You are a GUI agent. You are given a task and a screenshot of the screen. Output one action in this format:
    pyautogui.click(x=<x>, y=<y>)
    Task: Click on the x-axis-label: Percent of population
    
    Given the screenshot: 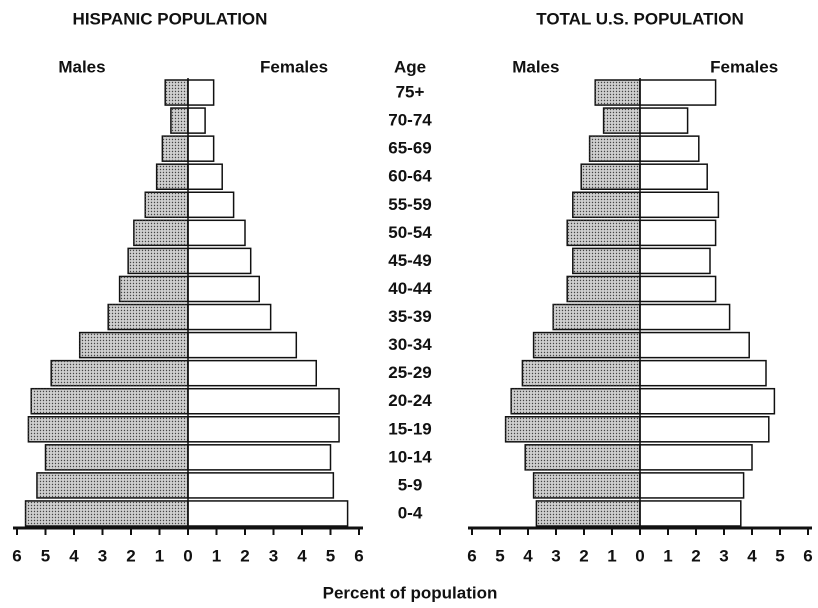 What is the action you would take?
    pyautogui.click(x=410, y=592)
    